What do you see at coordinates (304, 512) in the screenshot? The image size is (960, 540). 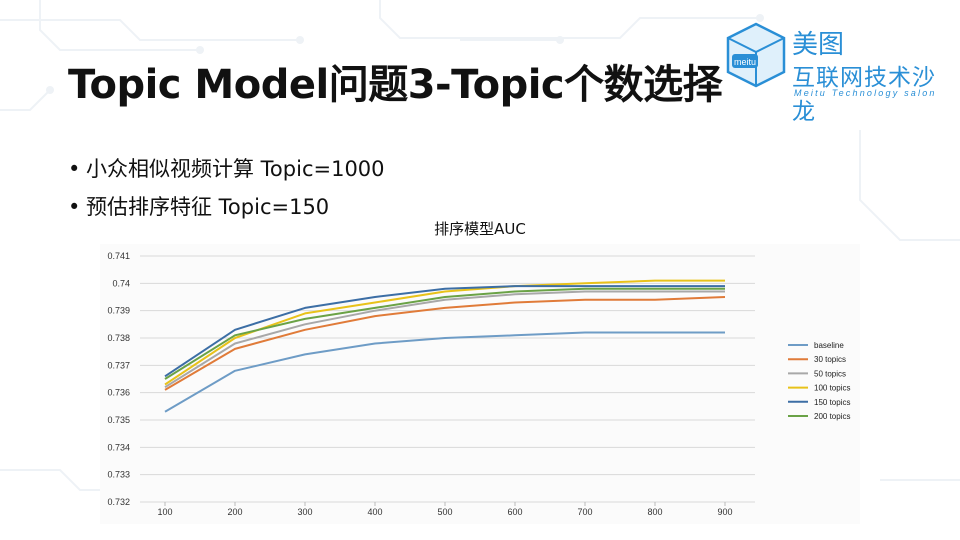 I see `x-tick-label: 300` at bounding box center [304, 512].